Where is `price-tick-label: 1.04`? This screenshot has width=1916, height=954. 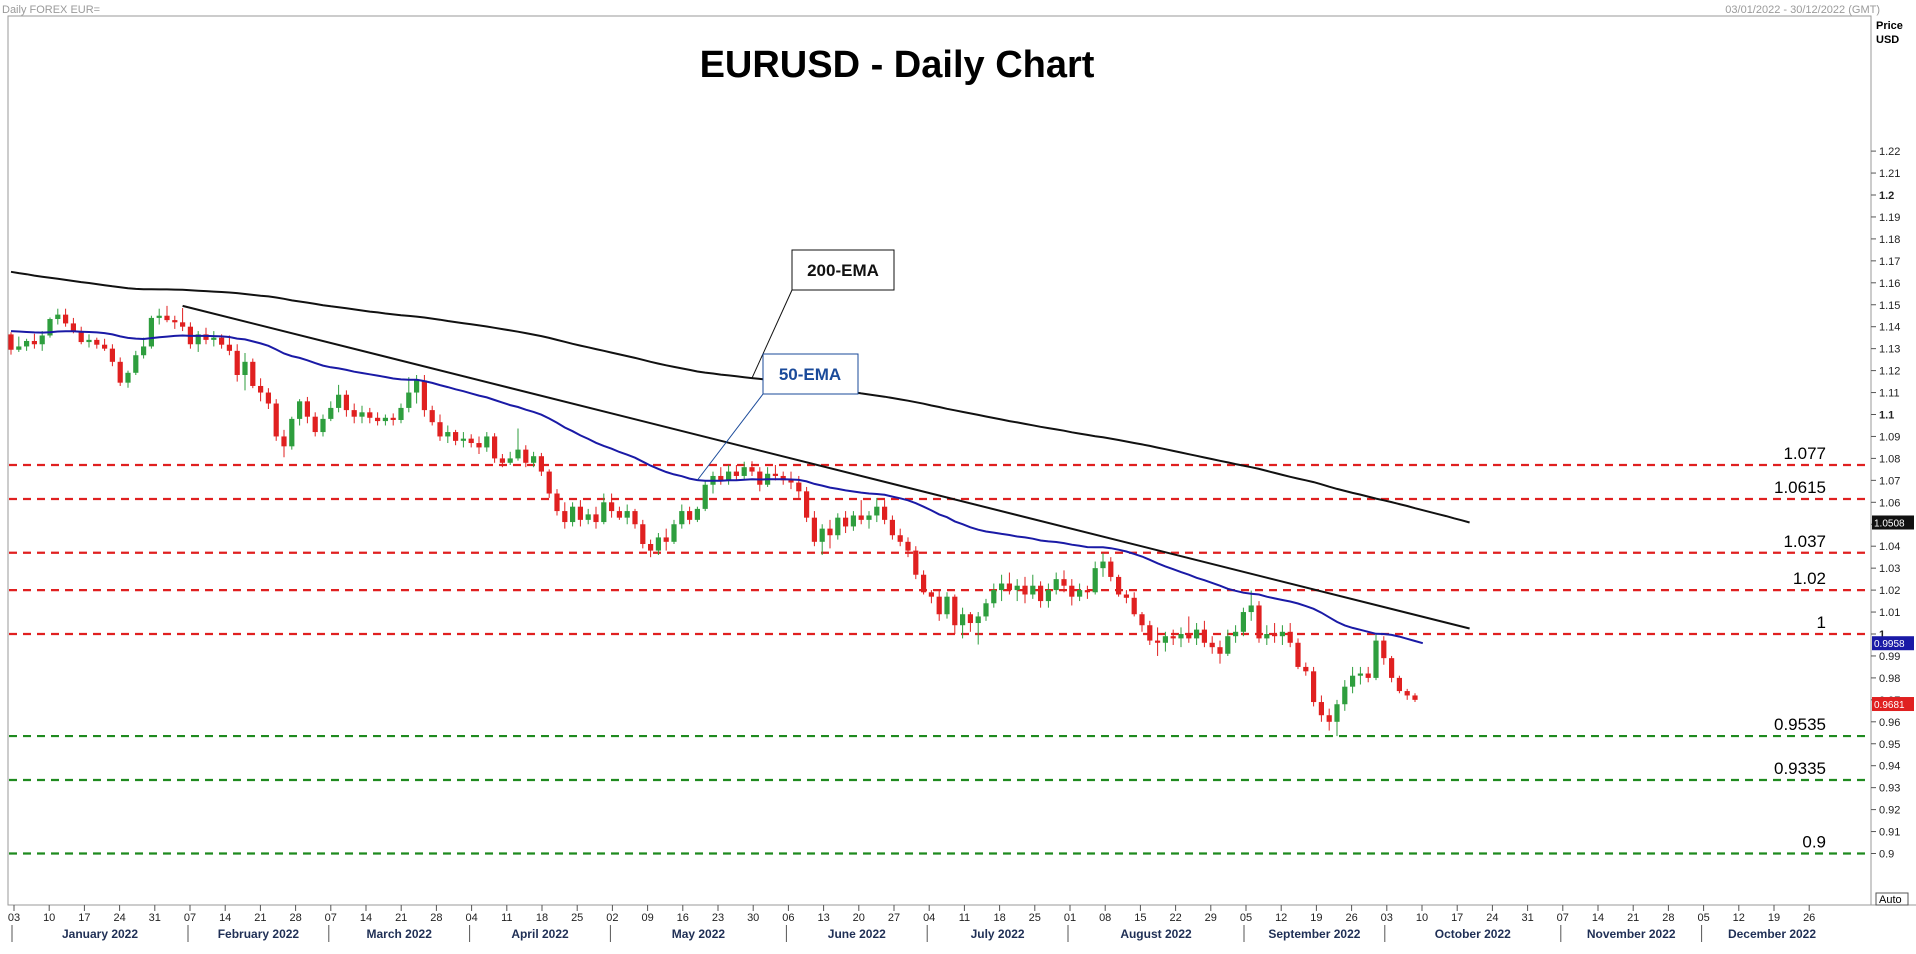 price-tick-label: 1.04 is located at coordinates (1889, 547).